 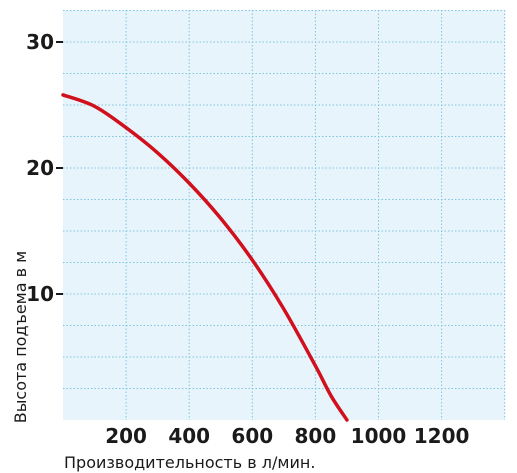 I want to click on x-tick-label: 400, so click(x=189, y=436).